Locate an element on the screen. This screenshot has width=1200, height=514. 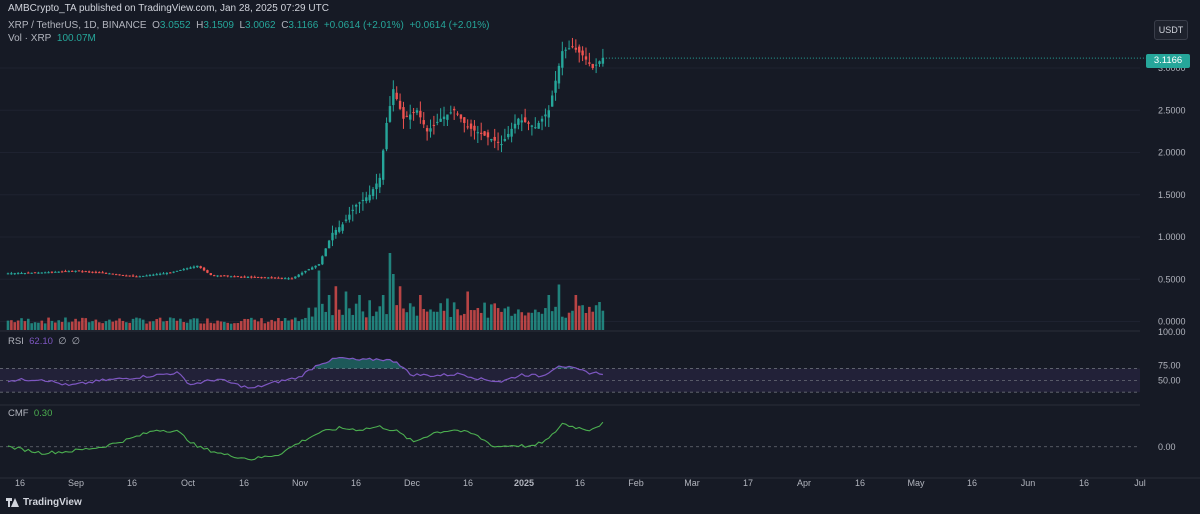
time-tick-label: Jun is located at coordinates (1028, 483).